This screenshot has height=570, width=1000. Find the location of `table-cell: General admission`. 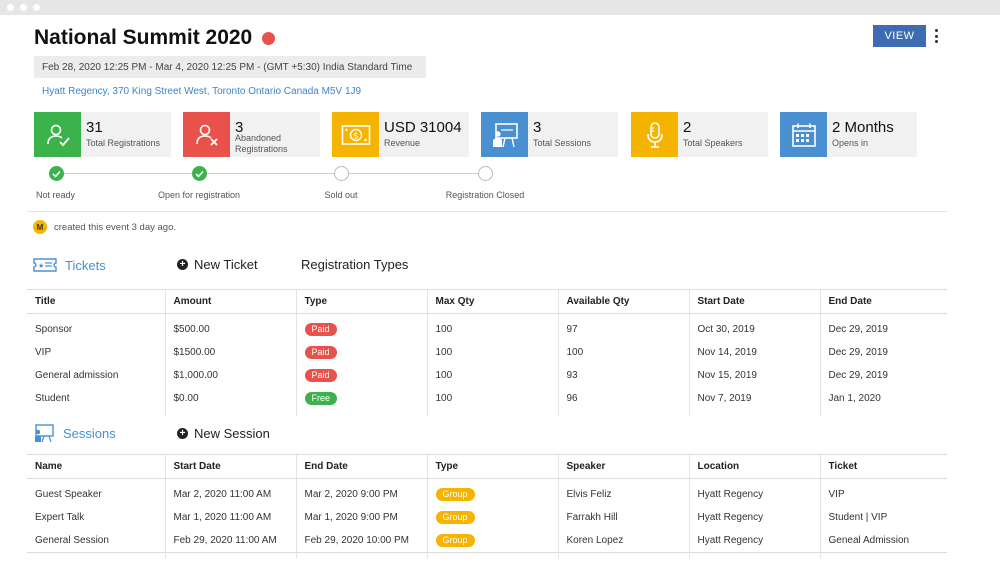

table-cell: General admission is located at coordinates (77, 375).